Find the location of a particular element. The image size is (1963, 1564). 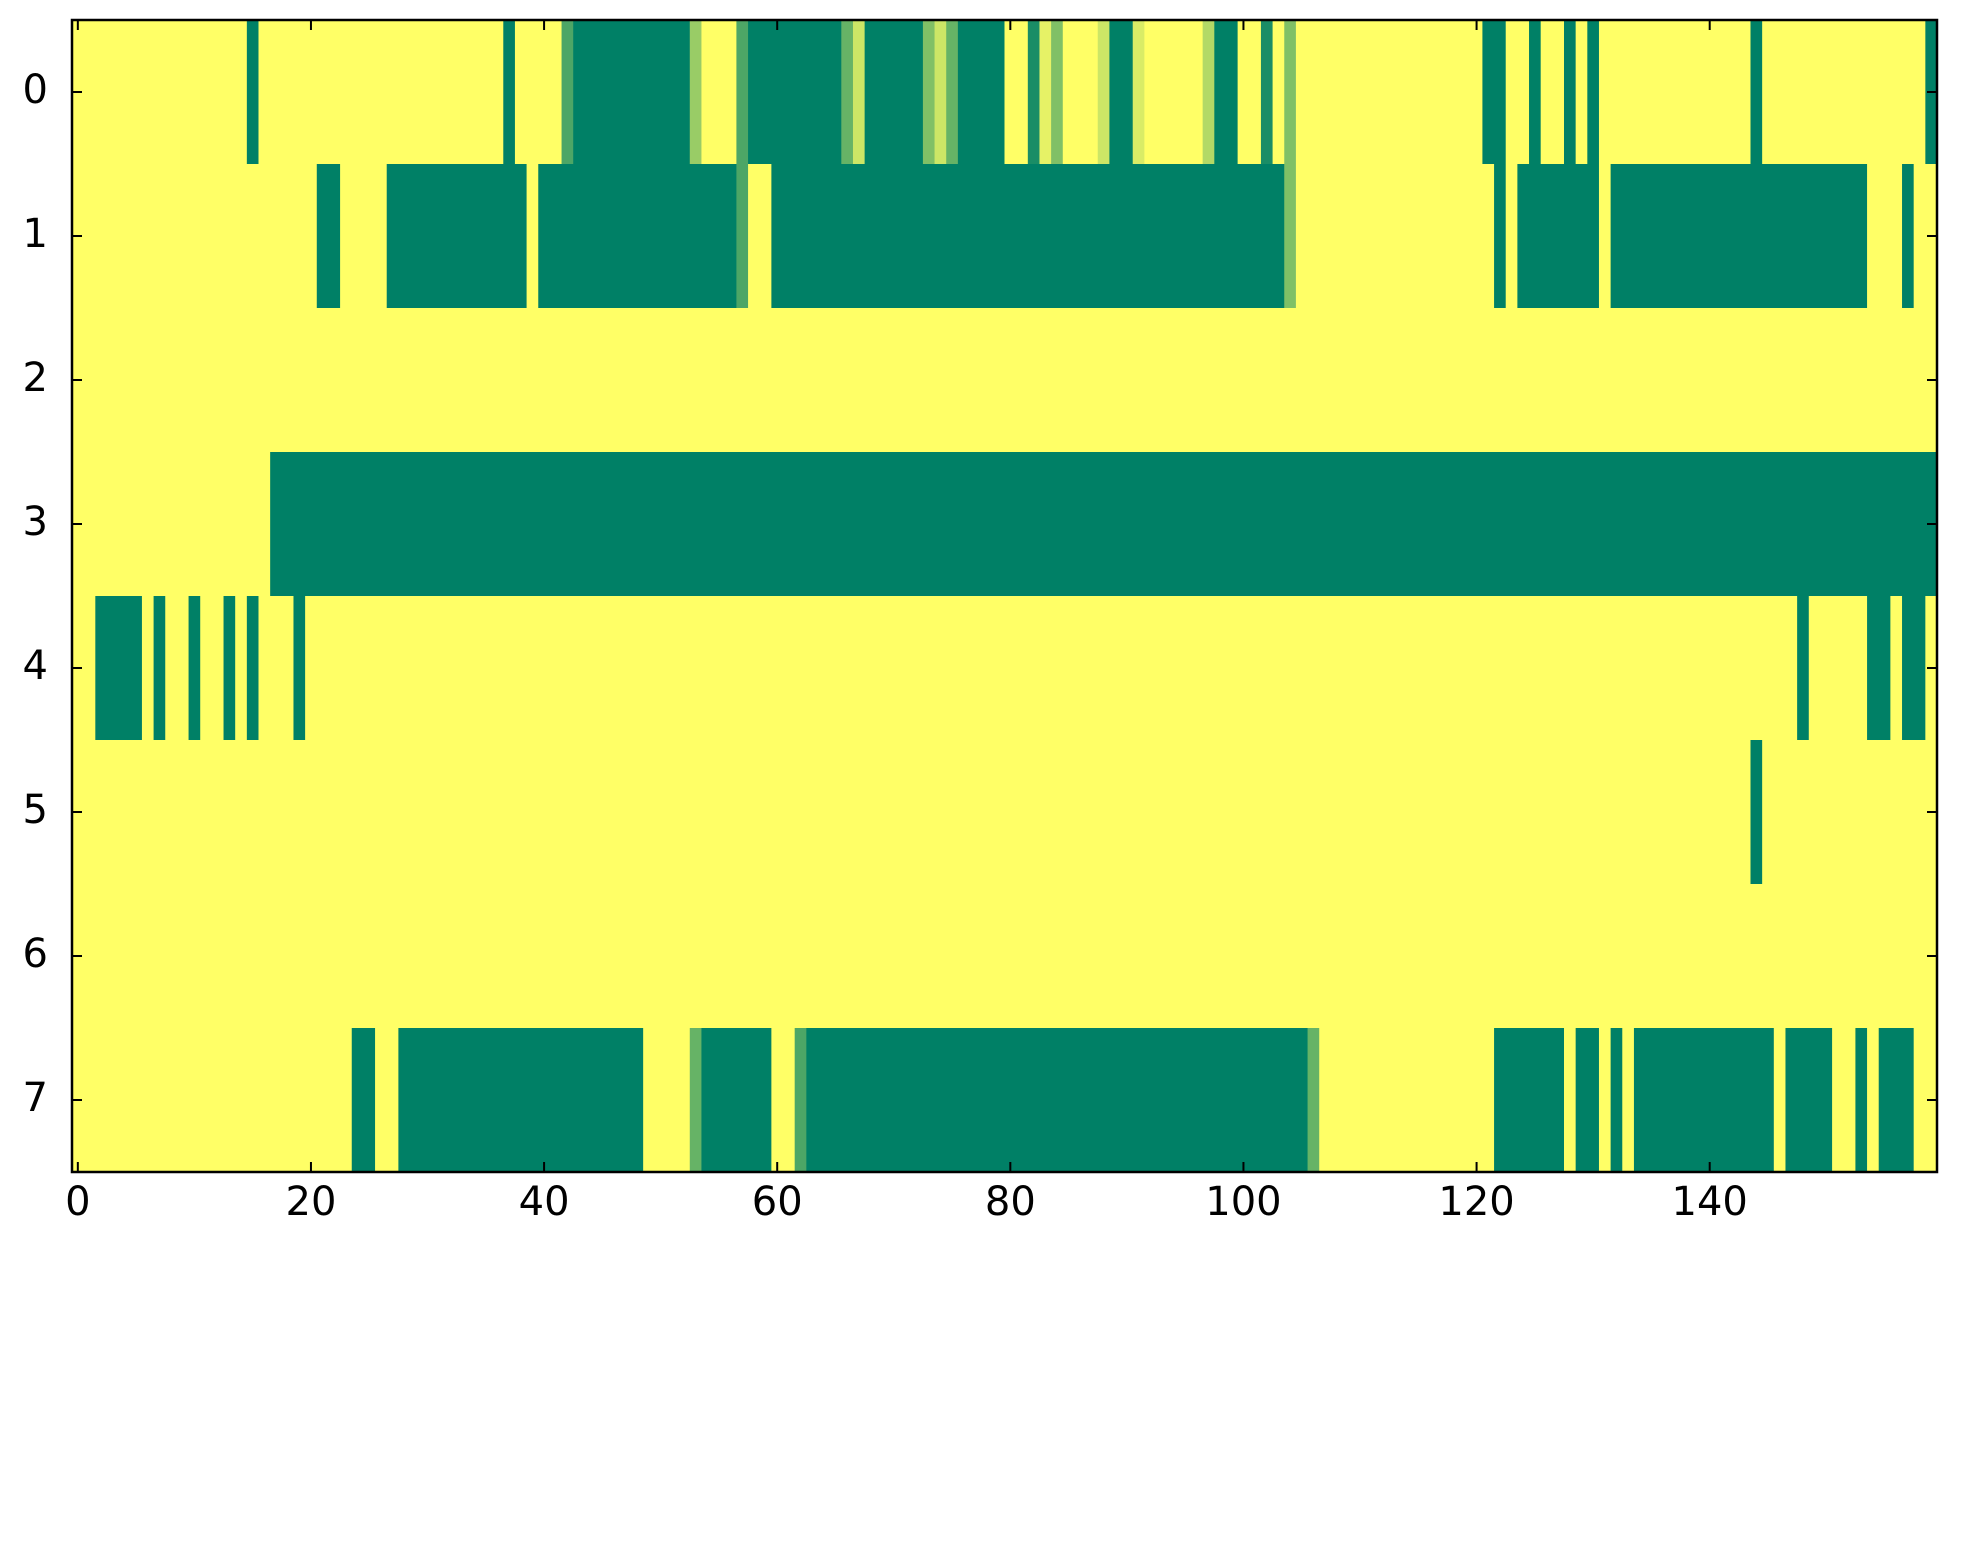

y-tick-label: 7 is located at coordinates (35, 1098).